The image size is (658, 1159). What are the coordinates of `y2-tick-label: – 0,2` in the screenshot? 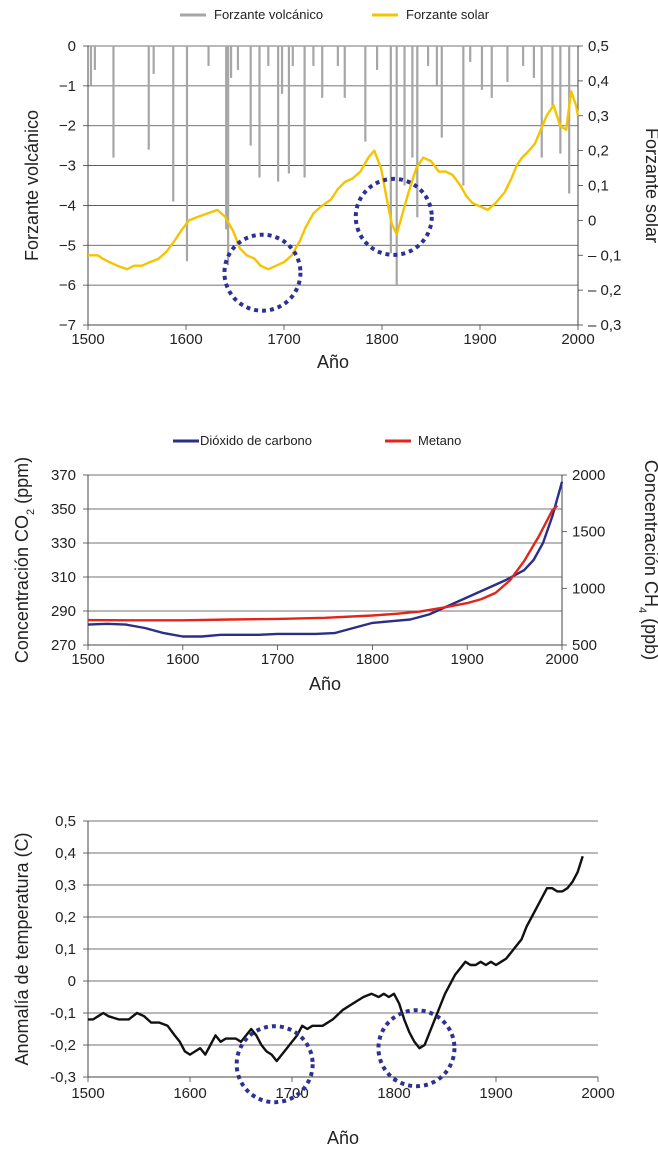 It's located at (604, 290).